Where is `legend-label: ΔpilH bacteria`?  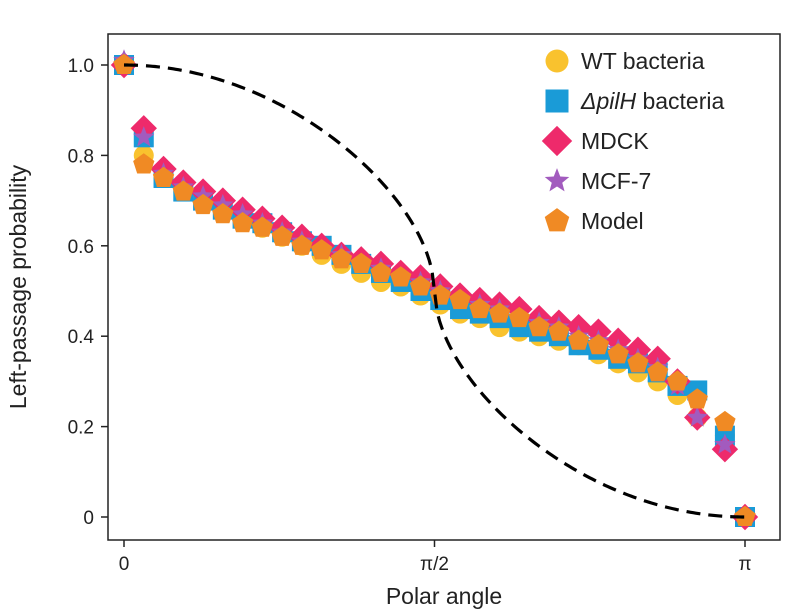
legend-label: ΔpilH bacteria is located at coordinates (652, 101).